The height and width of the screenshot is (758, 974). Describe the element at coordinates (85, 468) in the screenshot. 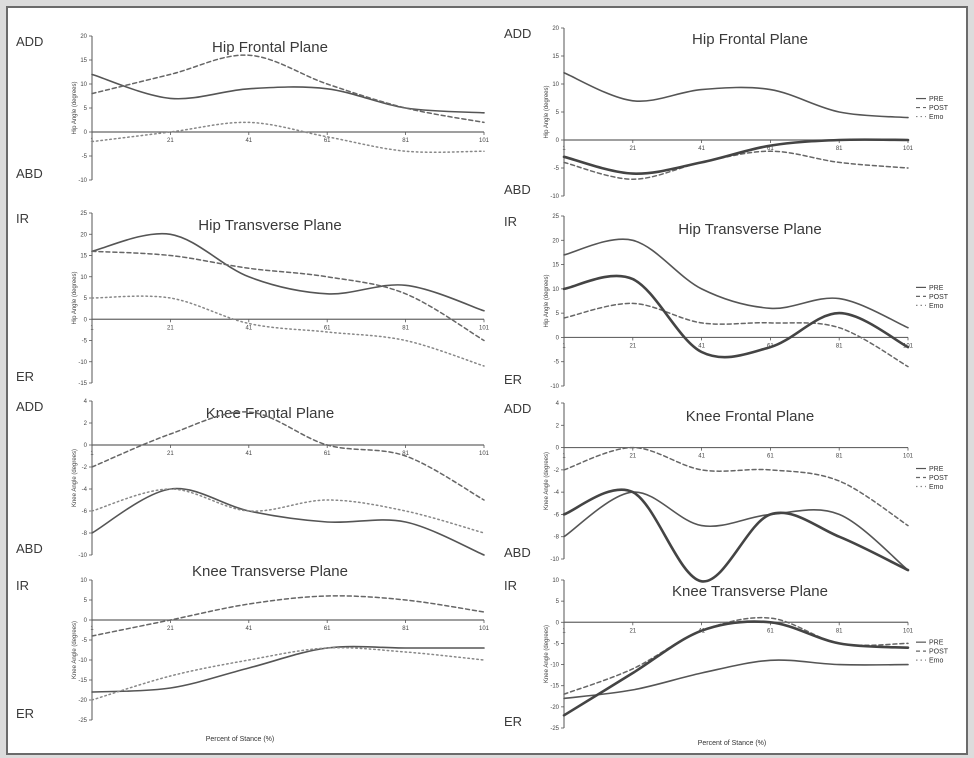

I see `lkf-ytick-label: -2` at that location.